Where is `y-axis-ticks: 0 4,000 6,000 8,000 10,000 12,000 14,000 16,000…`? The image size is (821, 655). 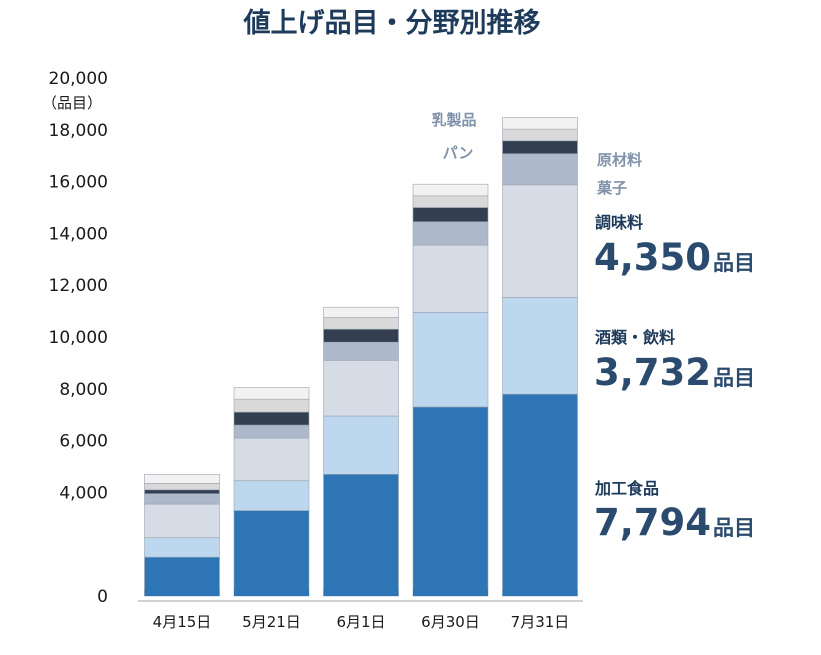
y-axis-ticks: 0 4,000 6,000 8,000 10,000 12,000 14,000 16,000… is located at coordinates (78, 338).